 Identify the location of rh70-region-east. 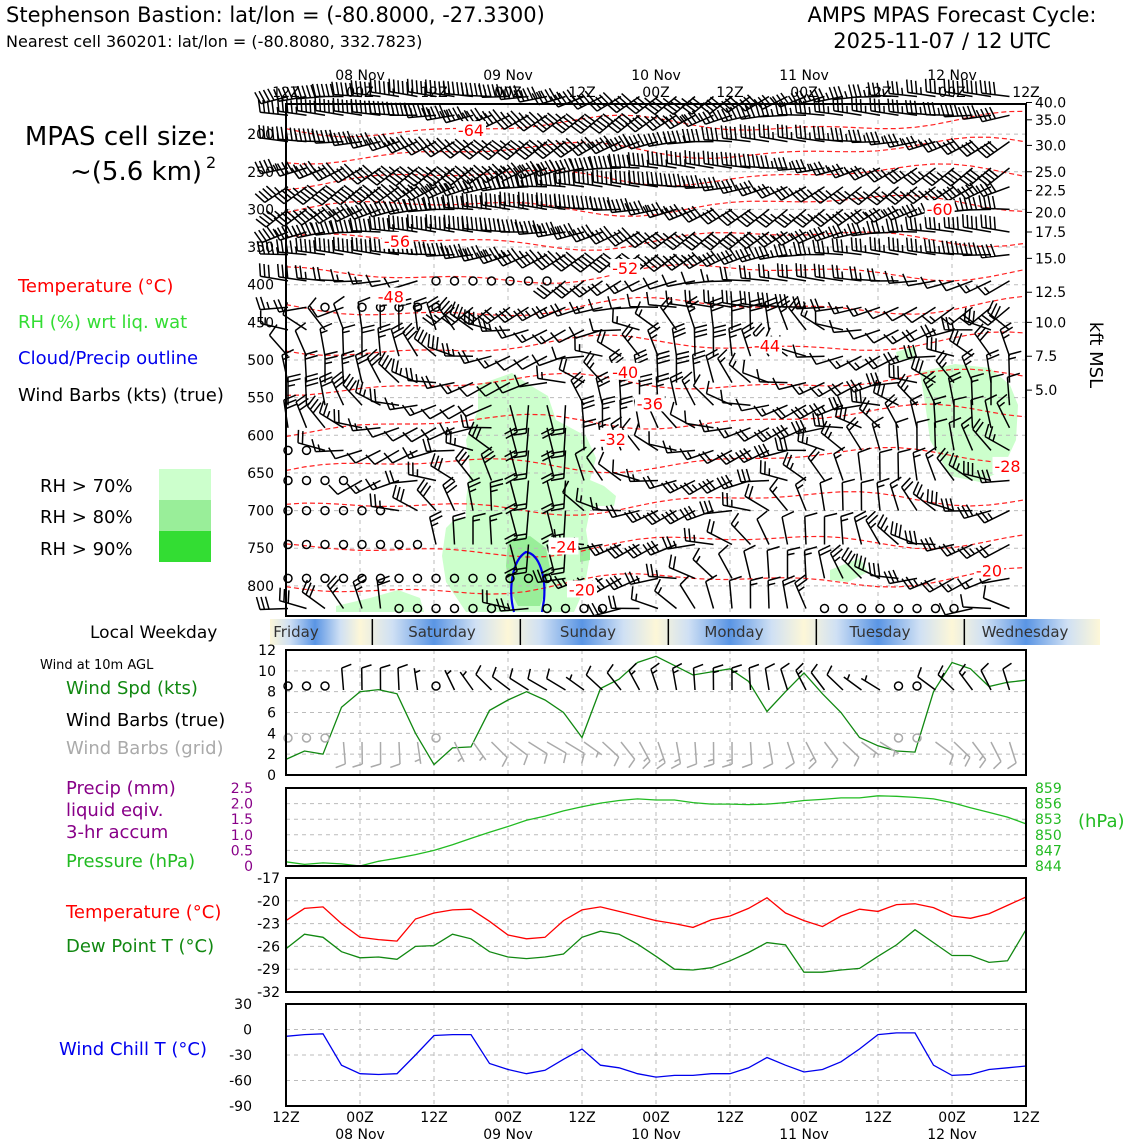
(969, 423).